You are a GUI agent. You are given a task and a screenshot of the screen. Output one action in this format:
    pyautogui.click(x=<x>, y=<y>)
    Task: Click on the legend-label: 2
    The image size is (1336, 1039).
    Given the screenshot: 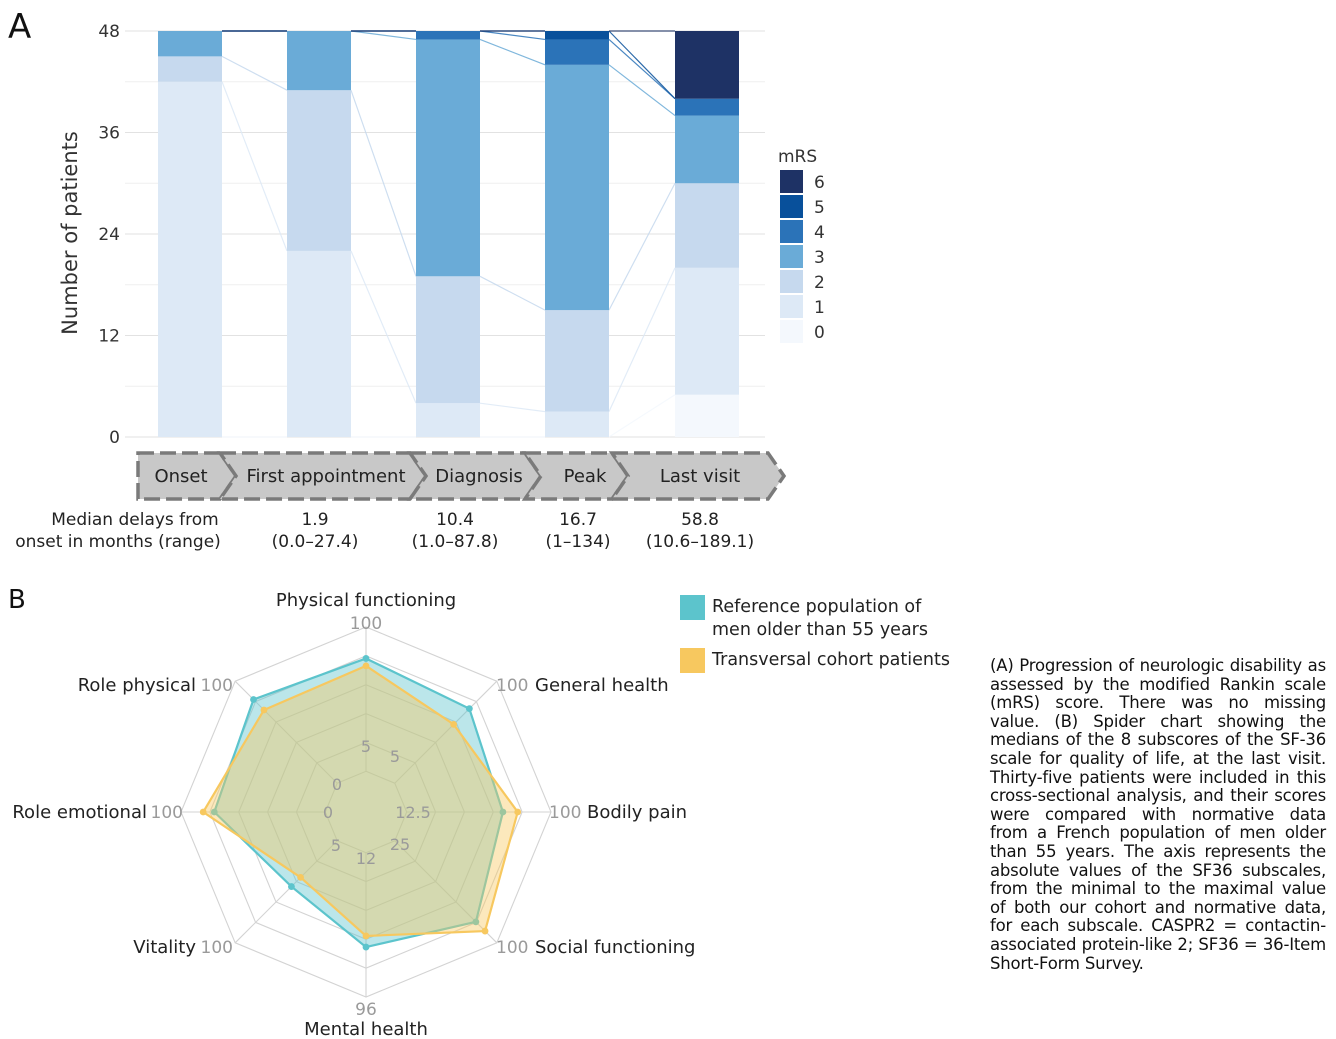 What is the action you would take?
    pyautogui.click(x=819, y=283)
    